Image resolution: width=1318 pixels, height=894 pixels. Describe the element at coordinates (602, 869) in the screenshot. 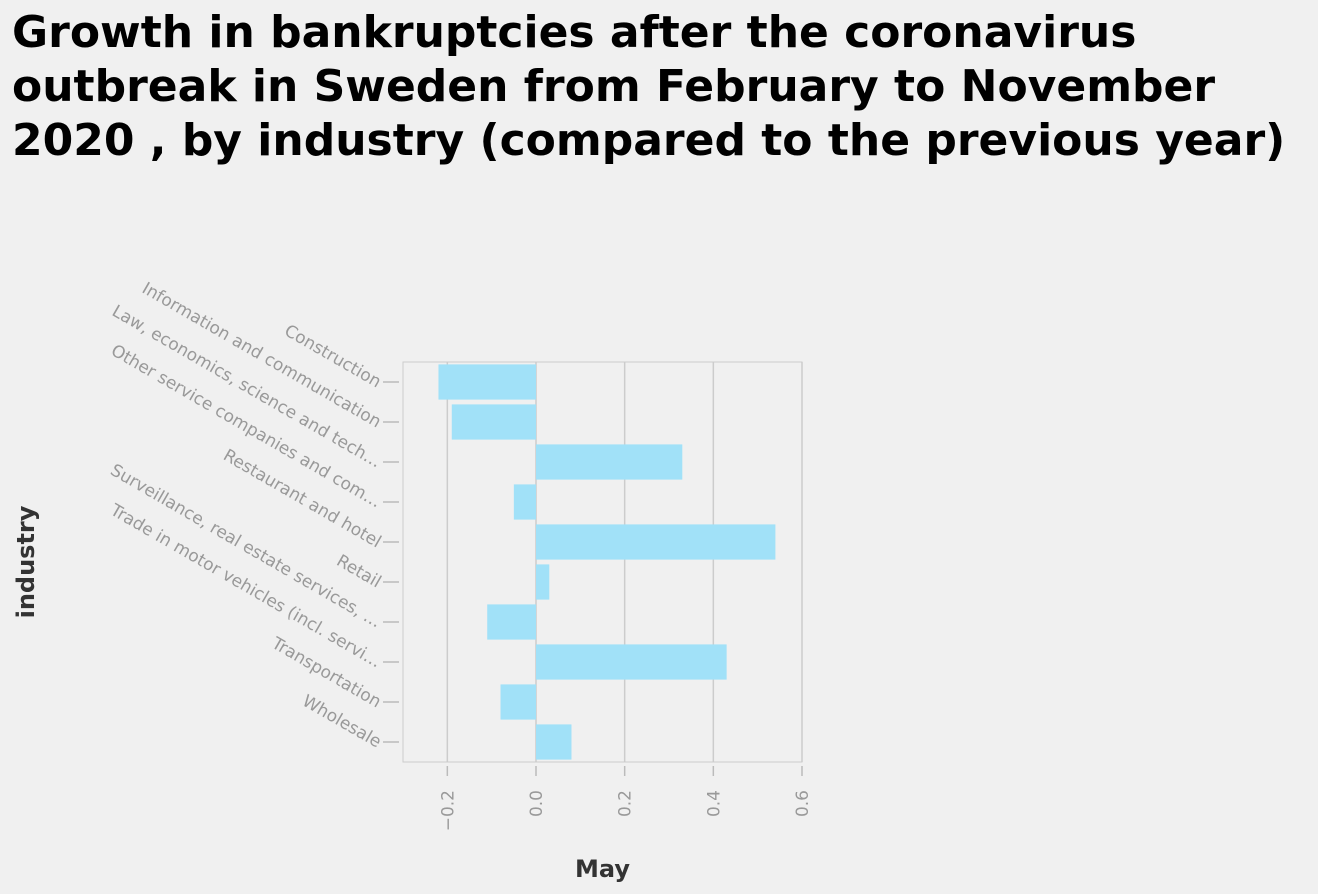

I see `x-axis-title: May` at that location.